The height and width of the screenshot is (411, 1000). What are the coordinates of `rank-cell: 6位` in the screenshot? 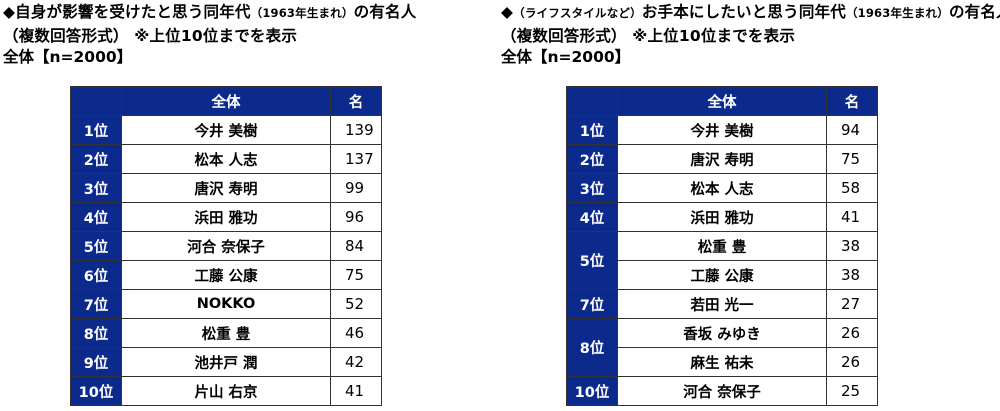 It's located at (96, 275).